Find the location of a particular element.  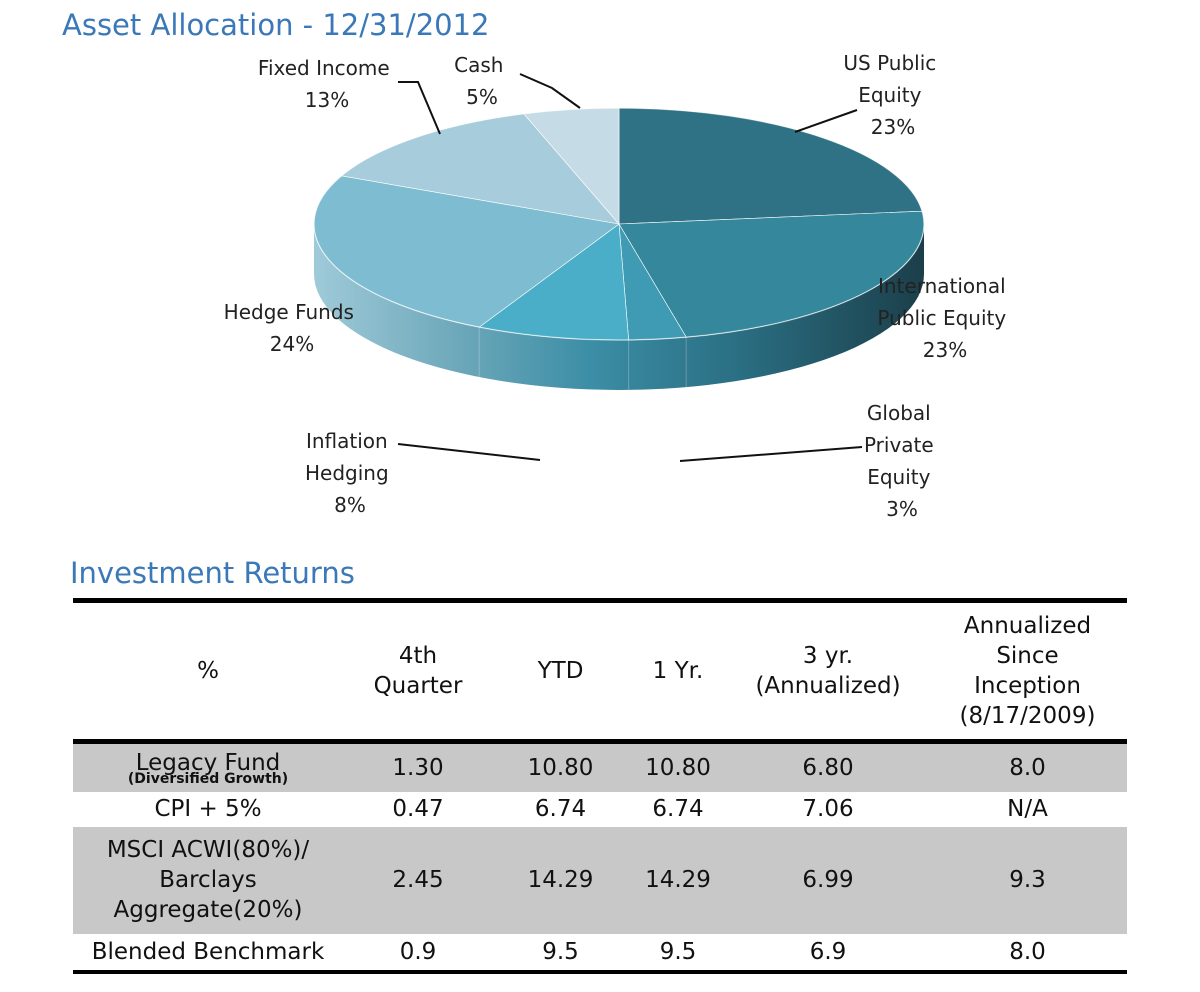

pie-3d-side is located at coordinates (619, 307).